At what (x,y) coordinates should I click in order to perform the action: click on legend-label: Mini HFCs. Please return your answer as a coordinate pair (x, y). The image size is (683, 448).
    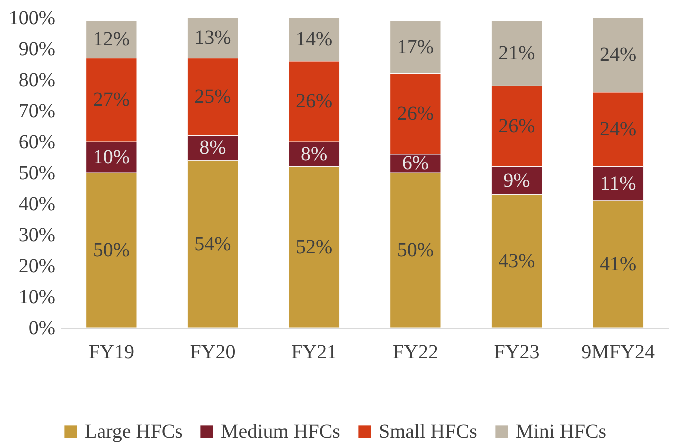
    Looking at the image, I should click on (561, 432).